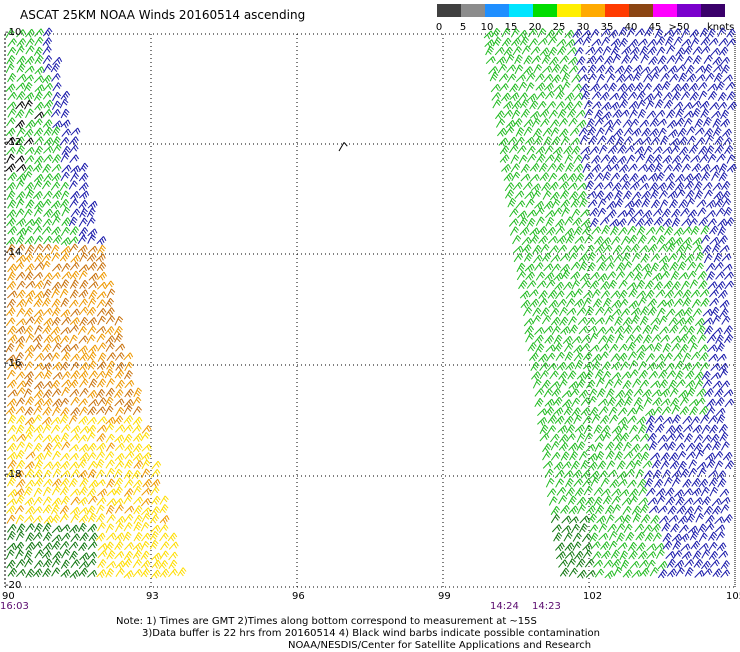 This screenshot has width=740, height=652. I want to click on lat-label: -16, so click(13, 363).